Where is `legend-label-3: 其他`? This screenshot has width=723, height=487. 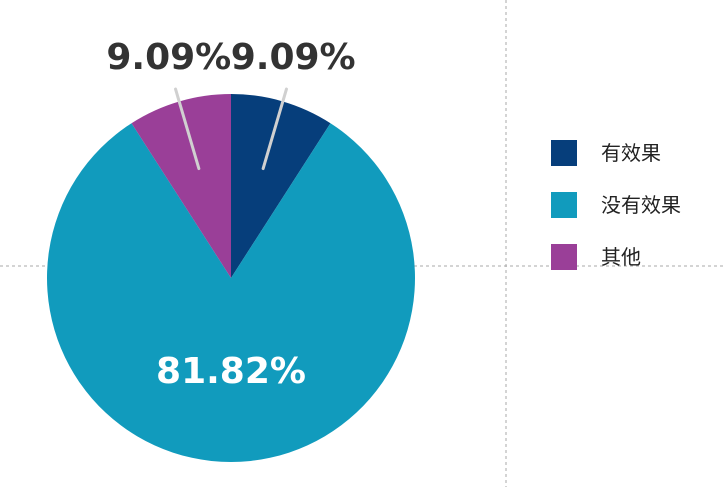
legend-label-3: 其他 is located at coordinates (621, 257).